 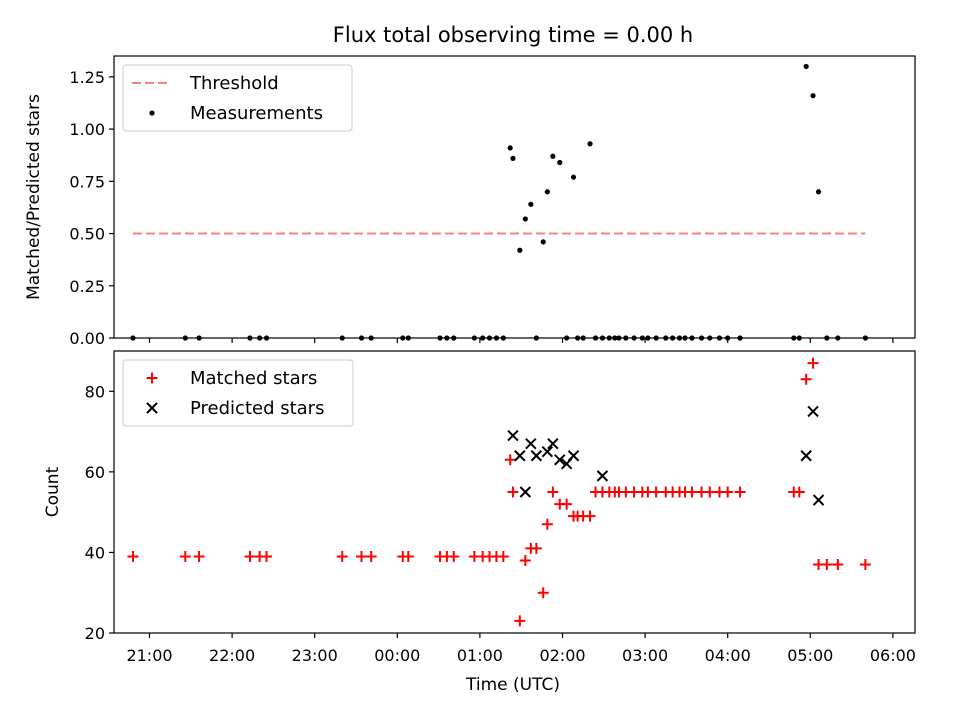 What do you see at coordinates (521, 340) in the screenshot?
I see `top-x-axis` at bounding box center [521, 340].